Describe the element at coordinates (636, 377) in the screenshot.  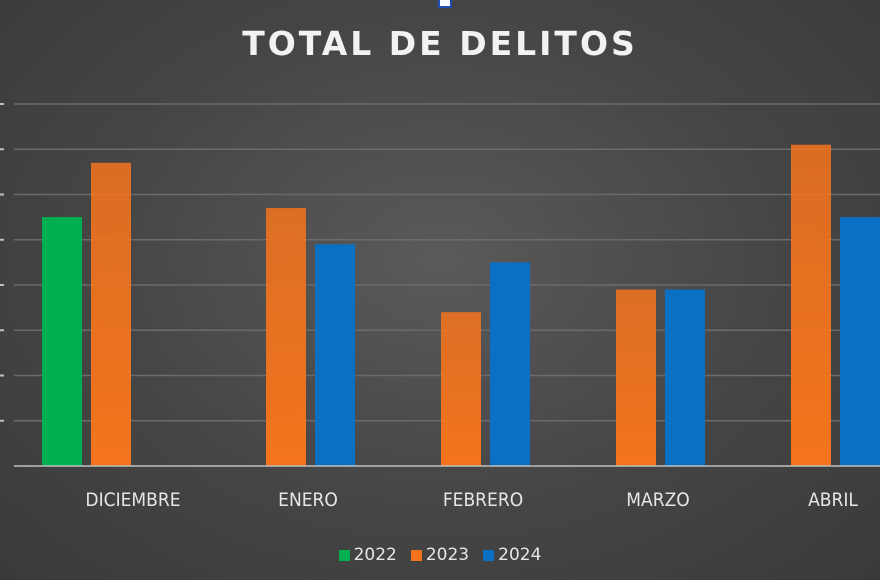
I see `bar-marzo-2023` at that location.